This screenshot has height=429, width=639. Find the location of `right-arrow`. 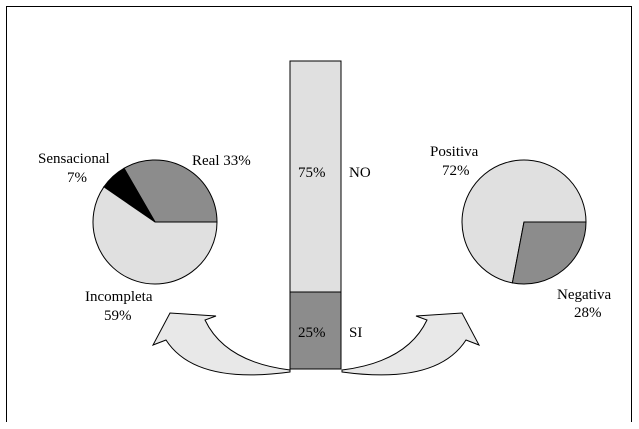

right-arrow is located at coordinates (411, 344).